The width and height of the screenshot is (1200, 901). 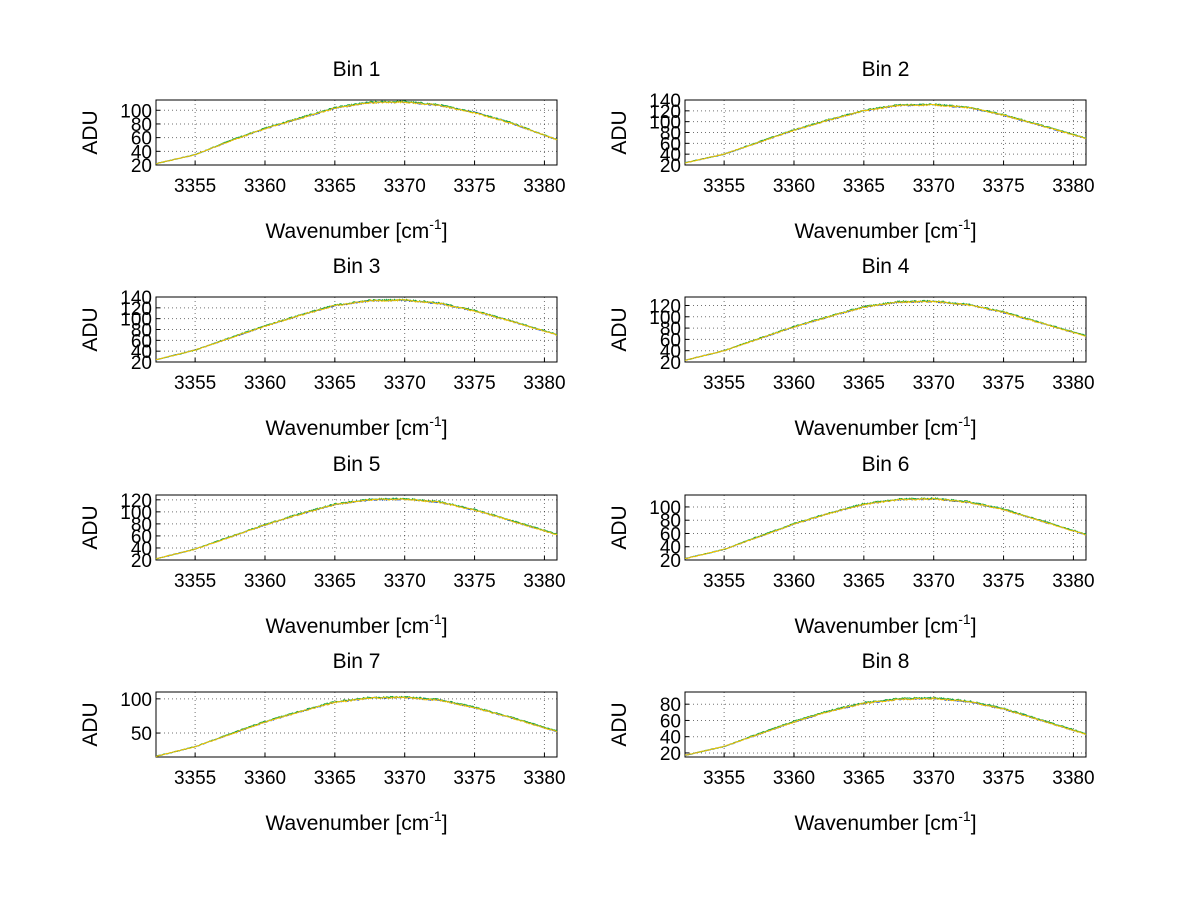 I want to click on subplot-title: Bin 6, so click(x=886, y=464).